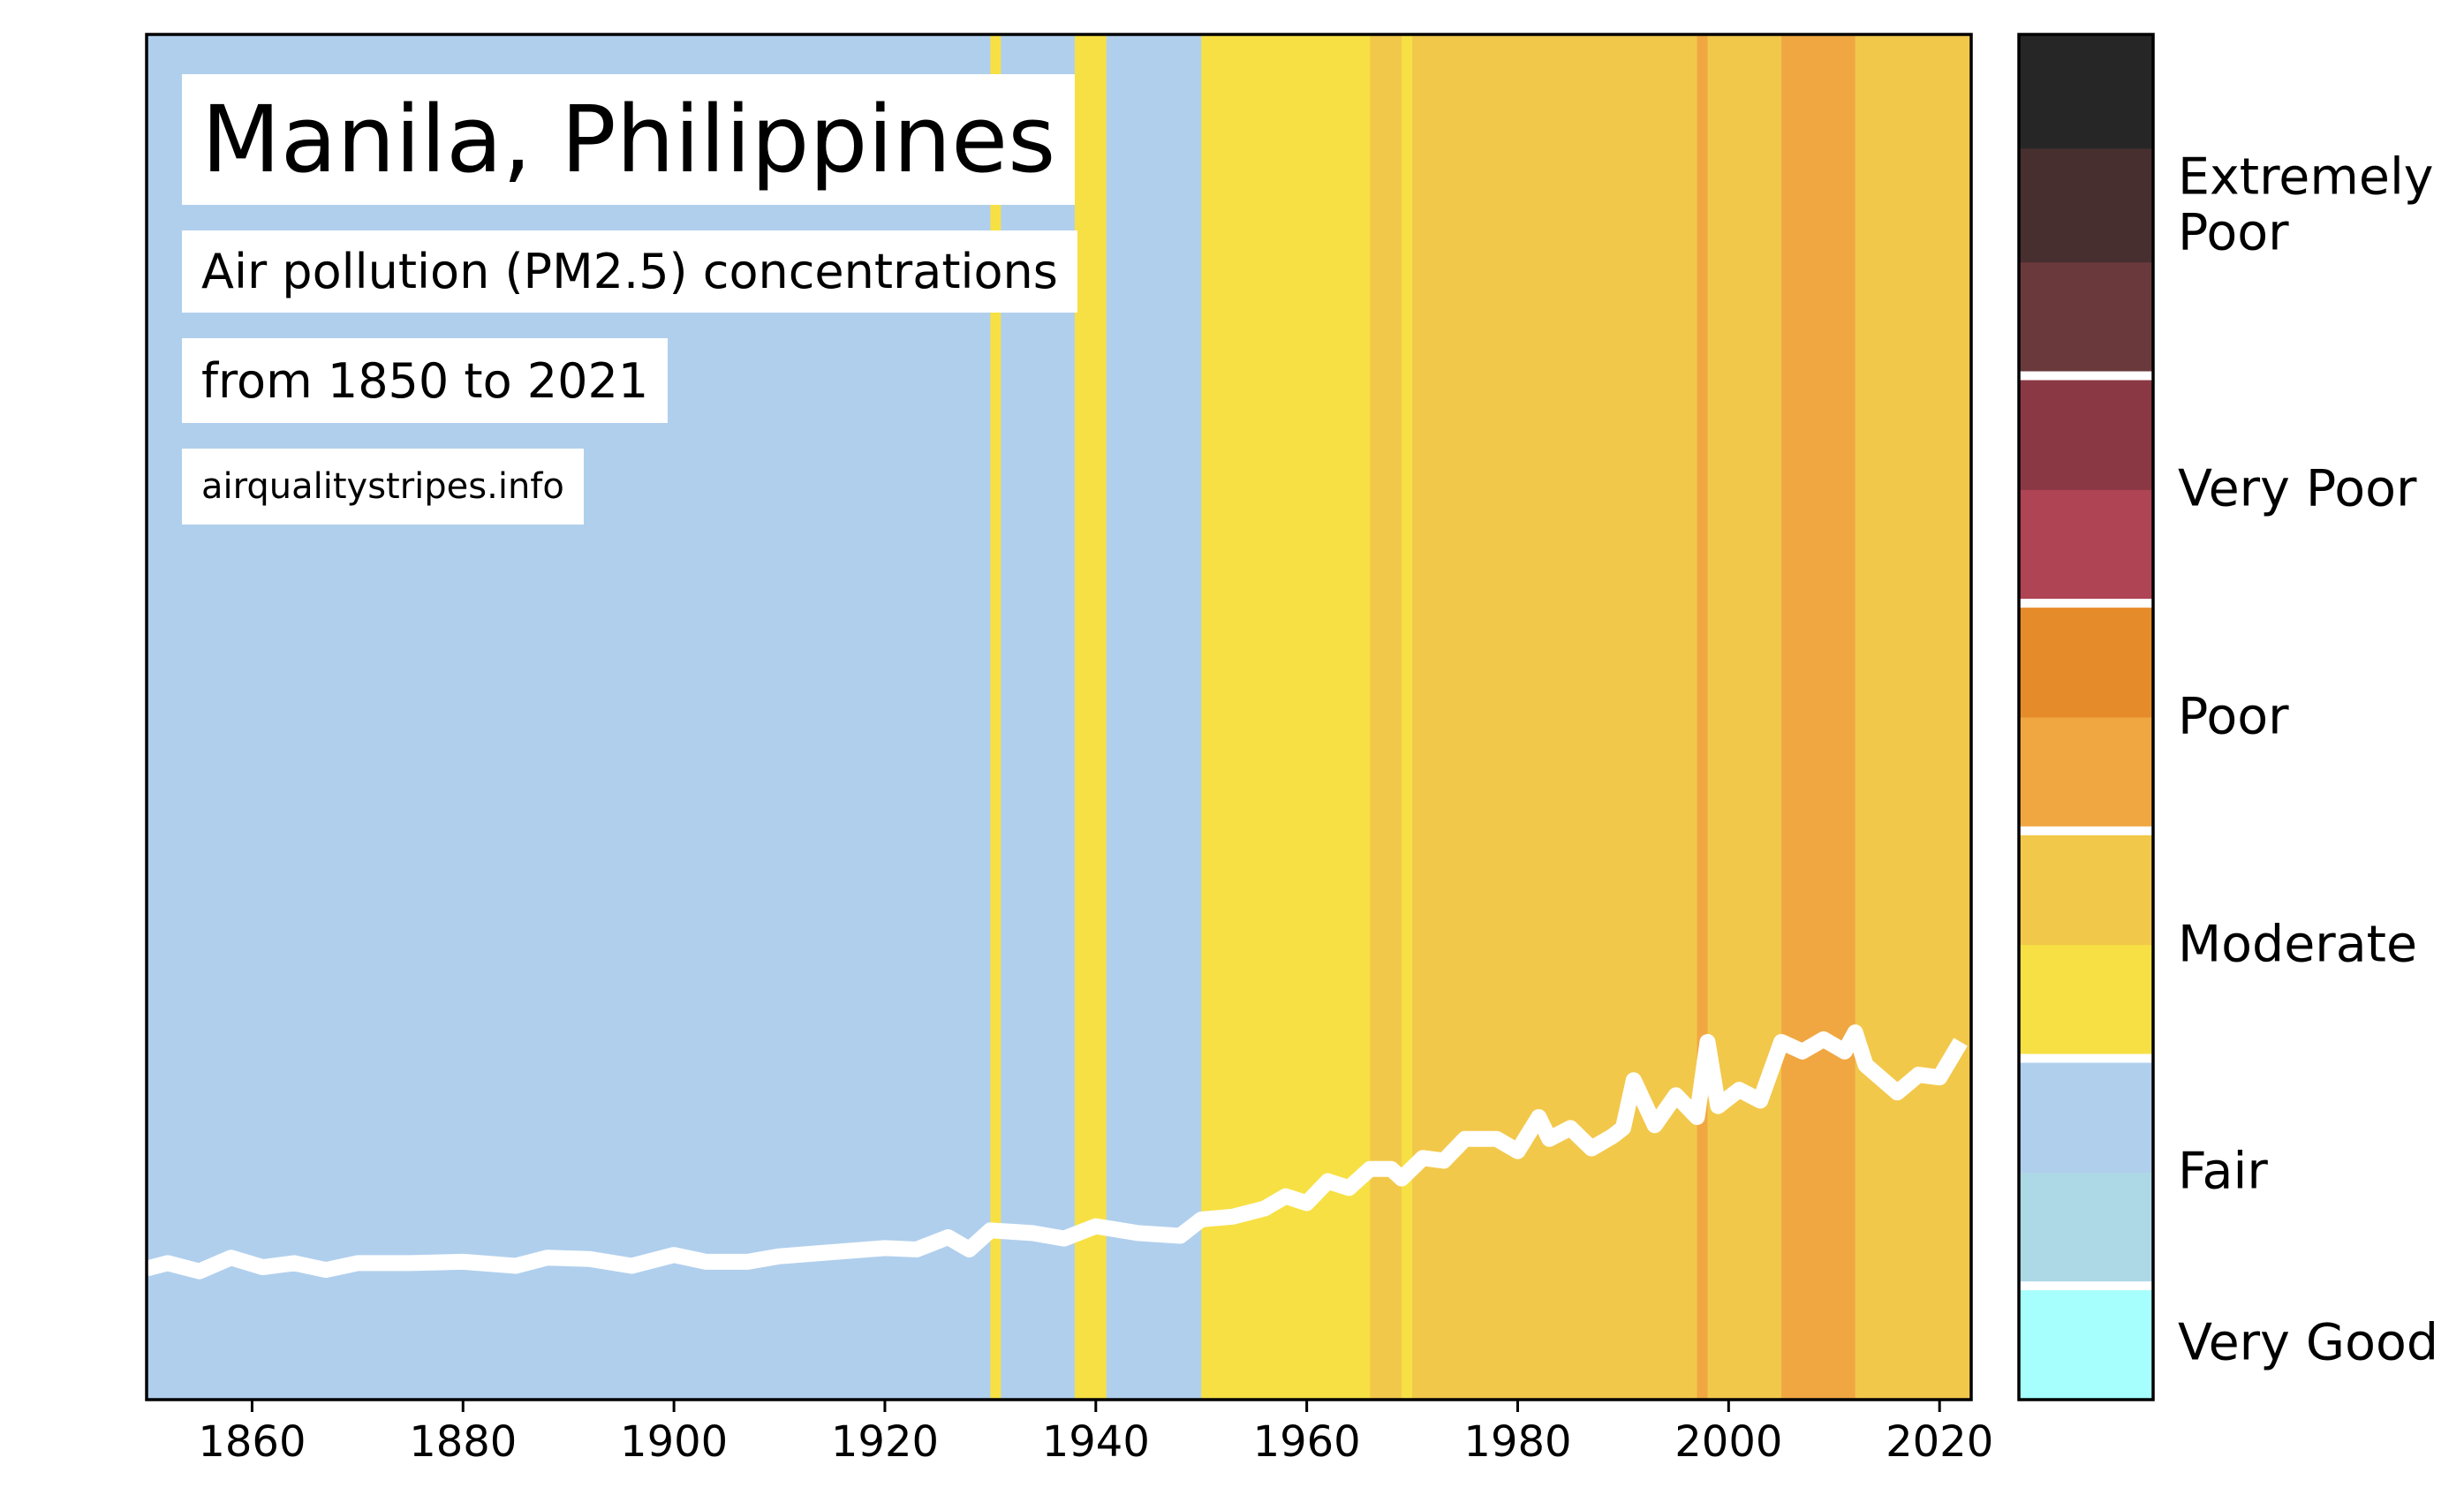 This screenshot has width=2464, height=1495. I want to click on colorbar-label: Fair, so click(2223, 1172).